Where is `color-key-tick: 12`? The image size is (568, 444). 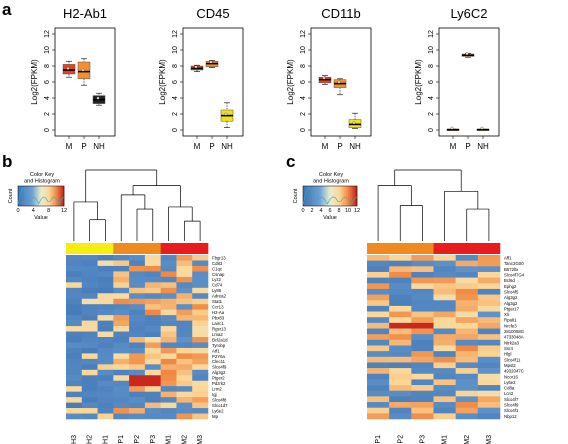
color-key-tick: 12 is located at coordinates (64, 211).